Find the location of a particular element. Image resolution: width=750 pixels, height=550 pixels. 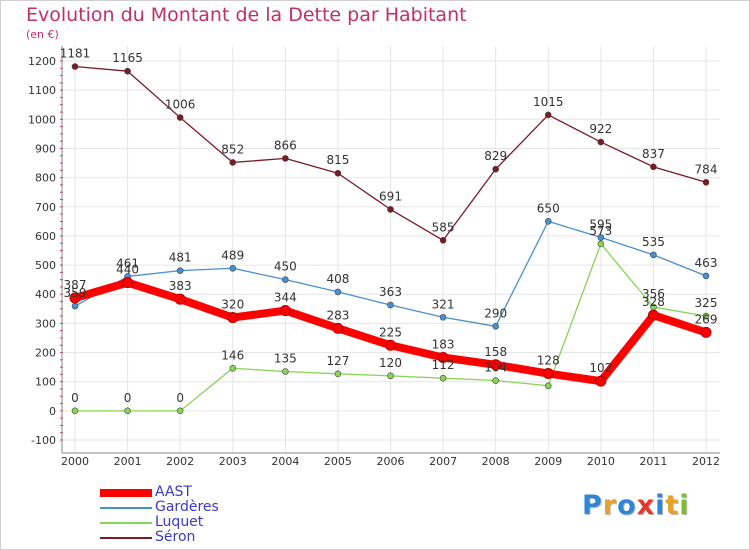

data-label-luquet: 0 is located at coordinates (75, 398).